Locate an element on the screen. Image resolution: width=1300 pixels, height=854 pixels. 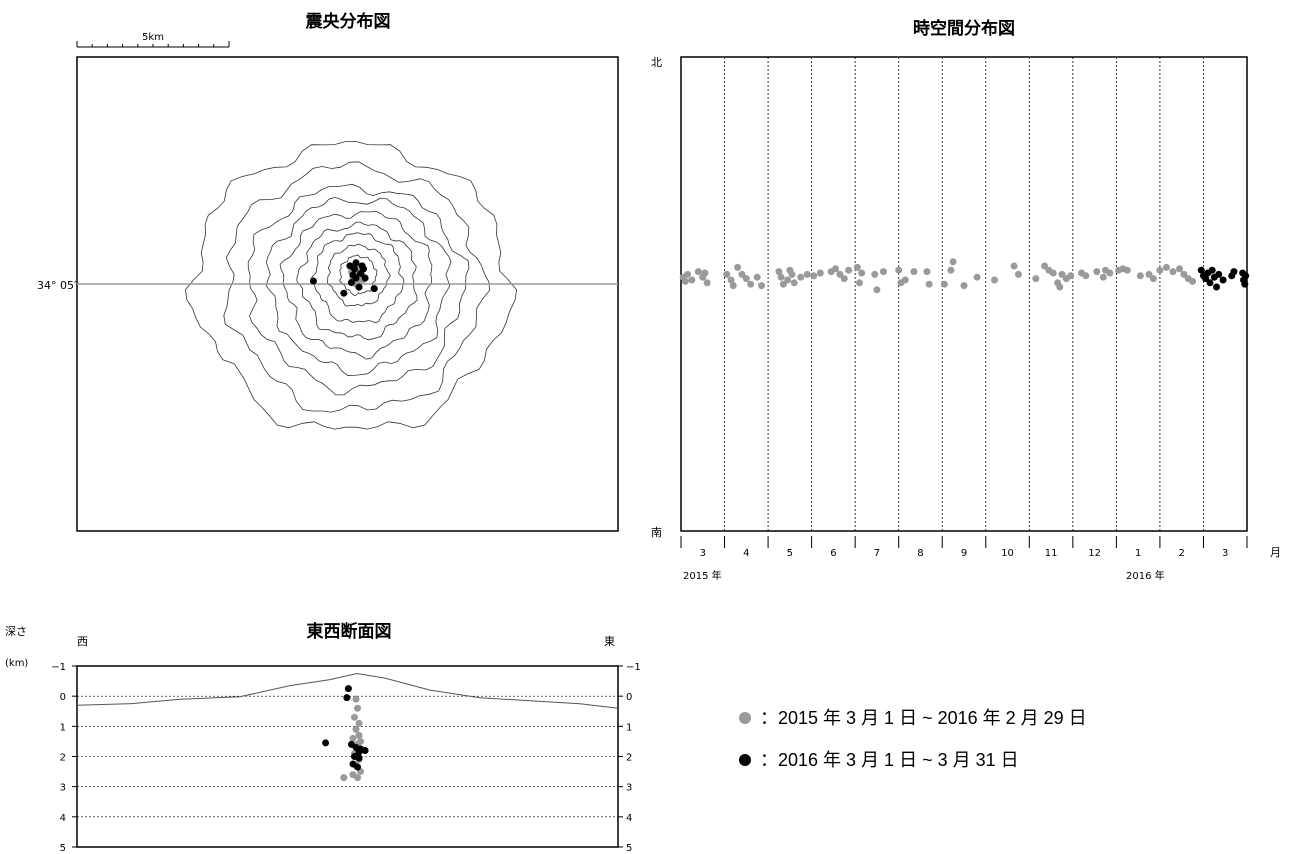
cross-section-points is located at coordinates (345, 733).